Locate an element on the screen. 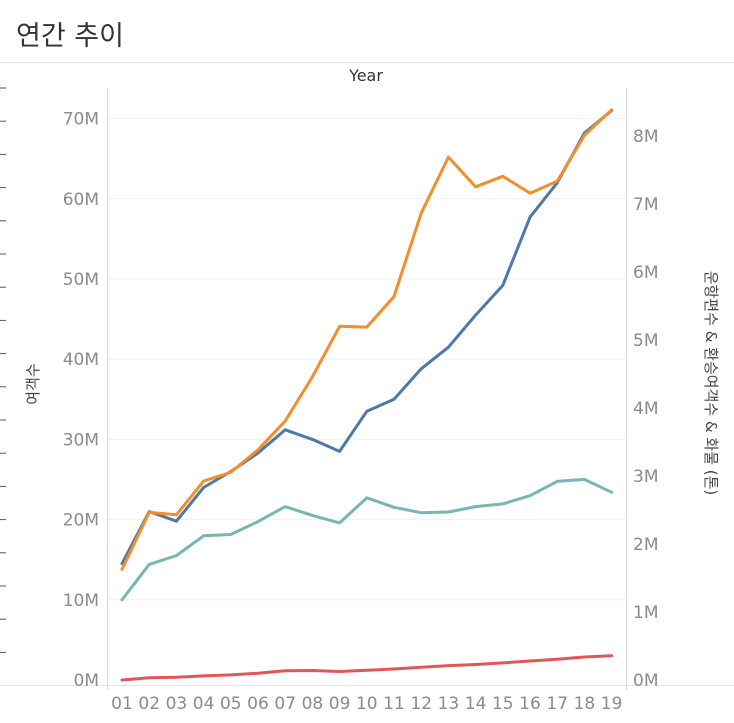 This screenshot has height=723, width=734. page-title: 연간 추이 is located at coordinates (70, 36).